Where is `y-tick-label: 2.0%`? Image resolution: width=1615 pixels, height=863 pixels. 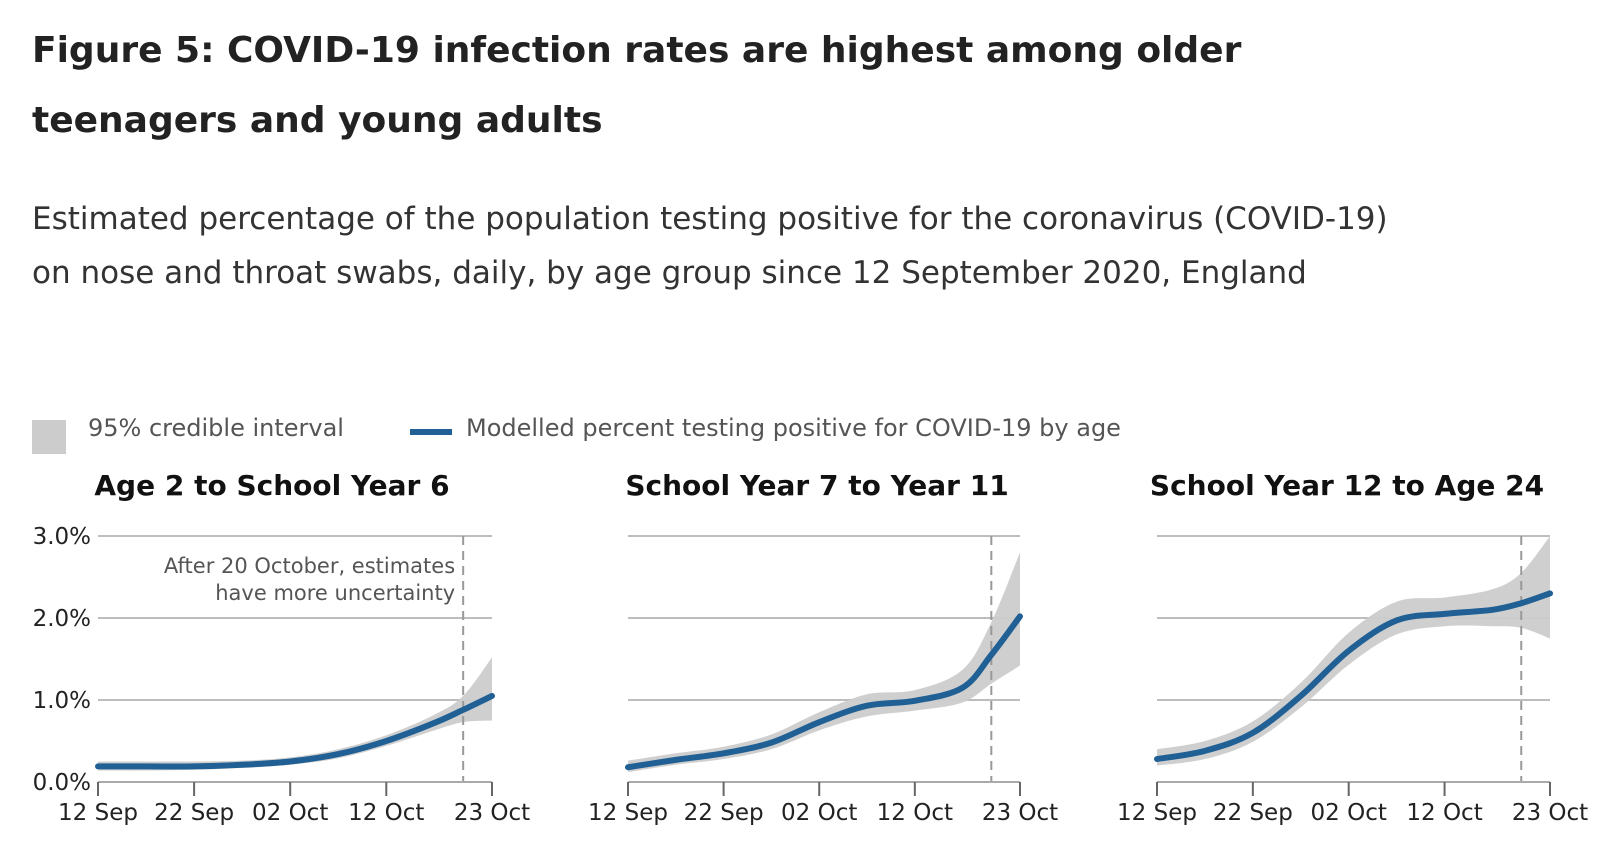
y-tick-label: 2.0% is located at coordinates (62, 619).